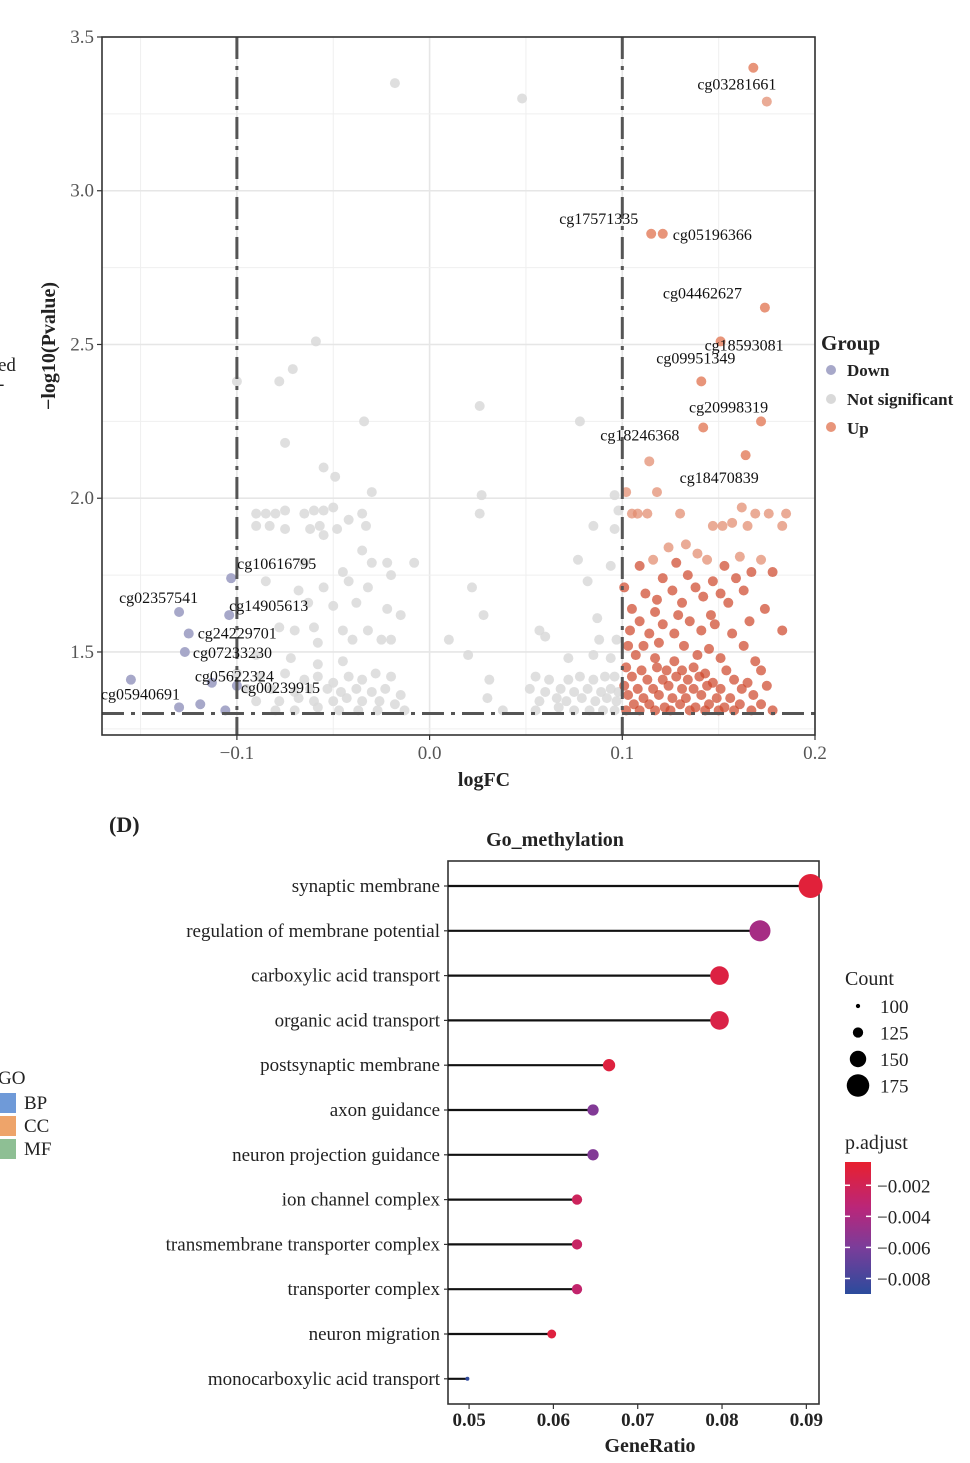  Describe the element at coordinates (280, 688) in the screenshot. I see `label-cg00239915: cg00239915` at that location.